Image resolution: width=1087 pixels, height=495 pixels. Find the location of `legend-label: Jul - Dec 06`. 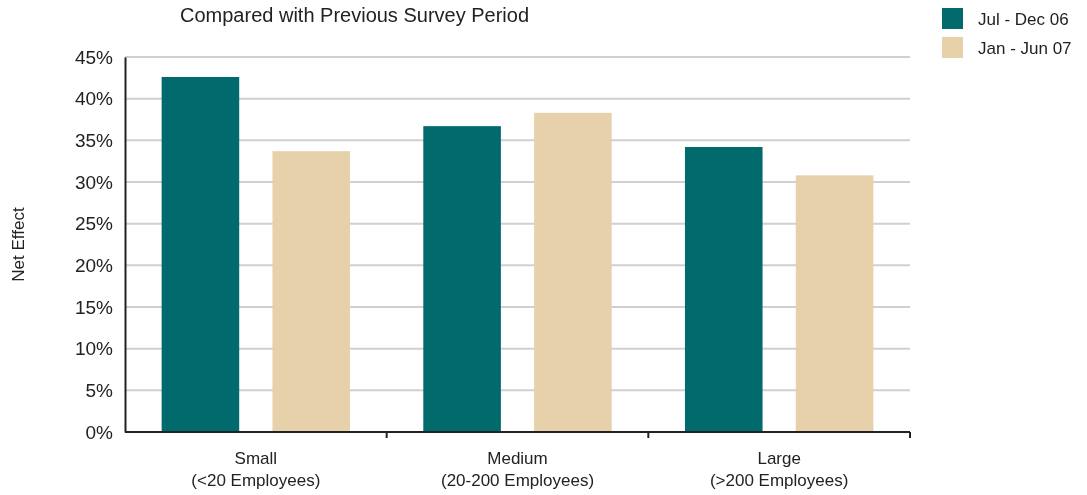

legend-label: Jul - Dec 06 is located at coordinates (1023, 19).